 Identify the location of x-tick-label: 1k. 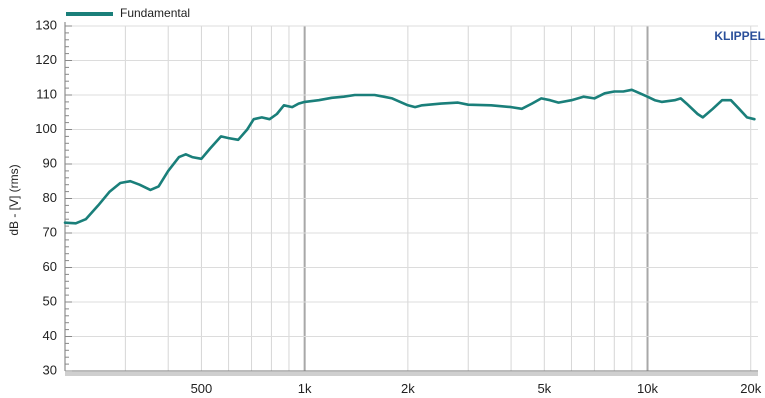
(305, 388).